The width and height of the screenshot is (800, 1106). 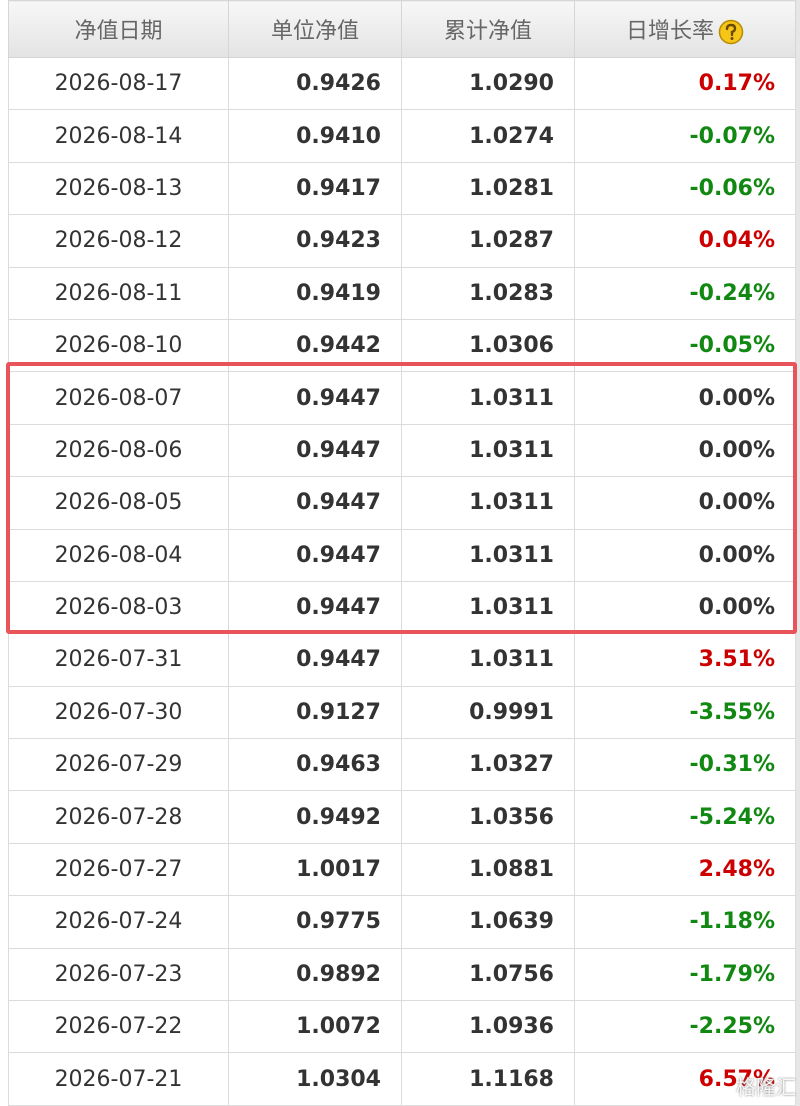 I want to click on data-row: 2026-08-12 0.9423 1.0287 0.04%, so click(x=402, y=241).